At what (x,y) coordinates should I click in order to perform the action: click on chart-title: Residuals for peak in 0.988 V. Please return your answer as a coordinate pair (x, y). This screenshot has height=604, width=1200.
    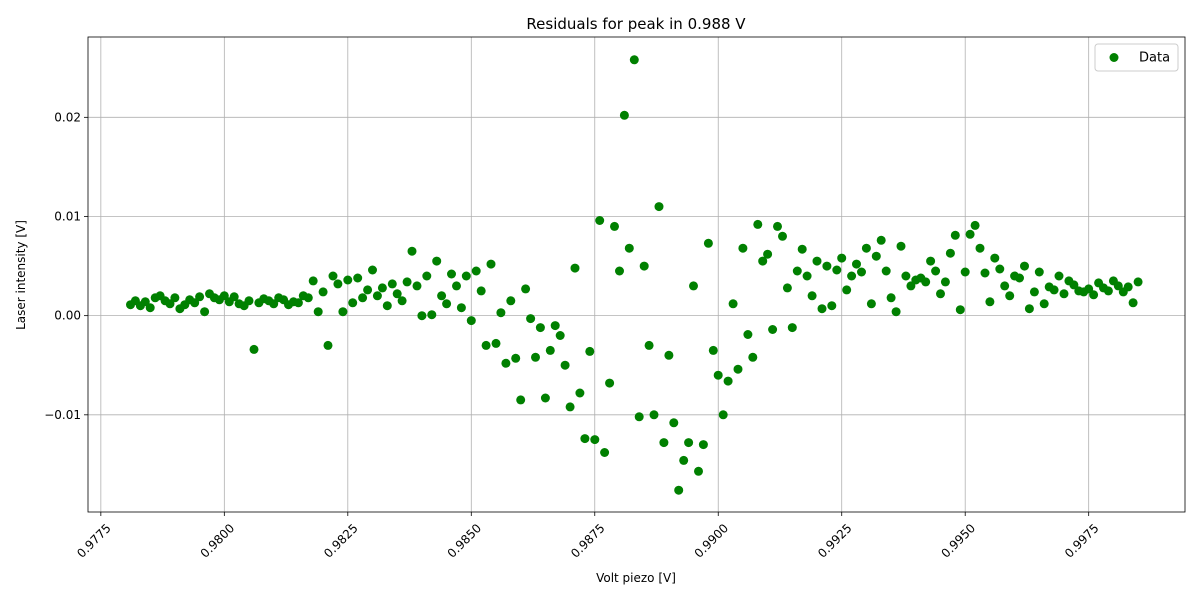
    Looking at the image, I should click on (636, 24).